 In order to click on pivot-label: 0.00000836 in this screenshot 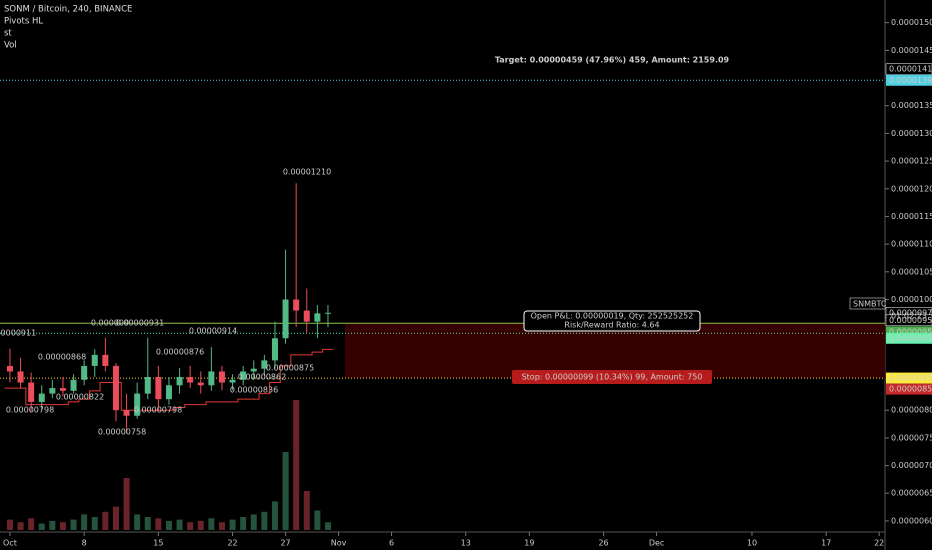, I will do `click(254, 390)`.